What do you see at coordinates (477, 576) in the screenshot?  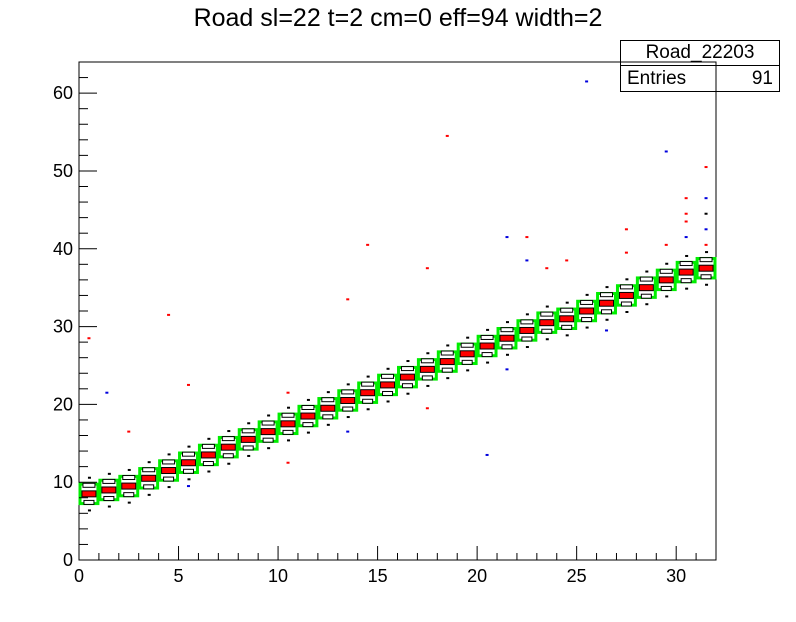 I see `x-tick-label: 20` at bounding box center [477, 576].